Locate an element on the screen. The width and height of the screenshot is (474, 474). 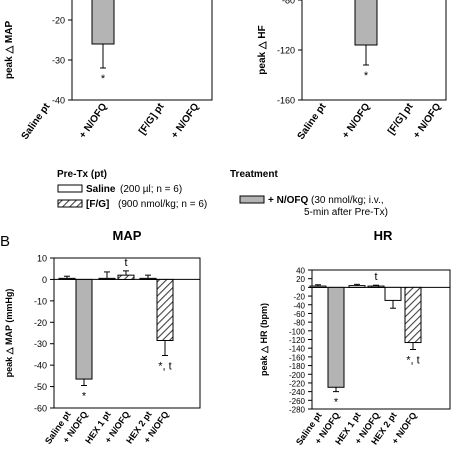
y-tick-label: -220 is located at coordinates (297, 383).